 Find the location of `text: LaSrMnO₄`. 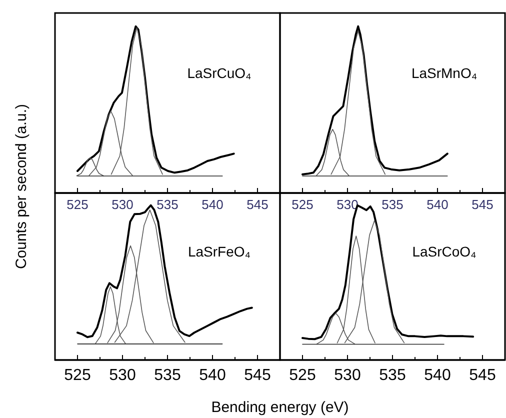

text: LaSrMnO₄ is located at coordinates (444, 72).